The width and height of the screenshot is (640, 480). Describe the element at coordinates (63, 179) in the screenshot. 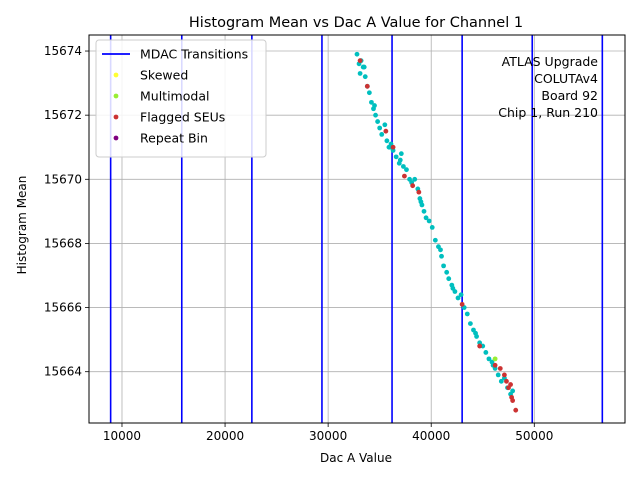

I see `y-tick-label: 15670` at that location.